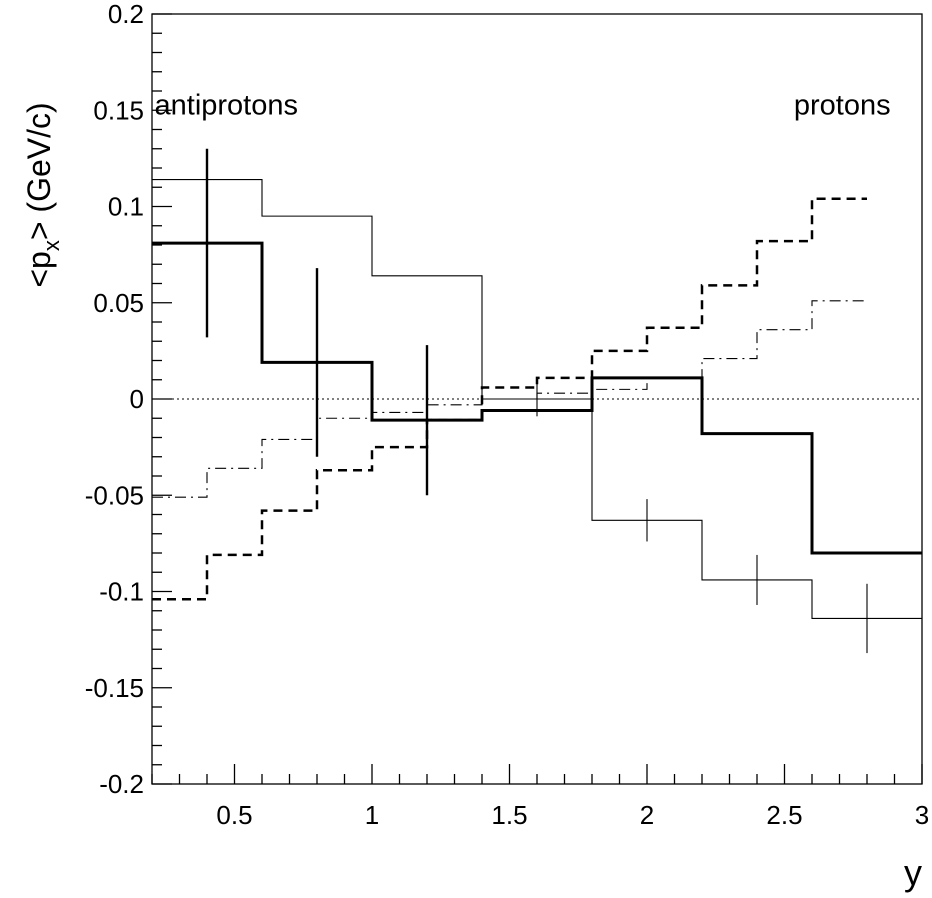 The height and width of the screenshot is (898, 932). I want to click on y-axis-label-subscript: x, so click(51, 245).